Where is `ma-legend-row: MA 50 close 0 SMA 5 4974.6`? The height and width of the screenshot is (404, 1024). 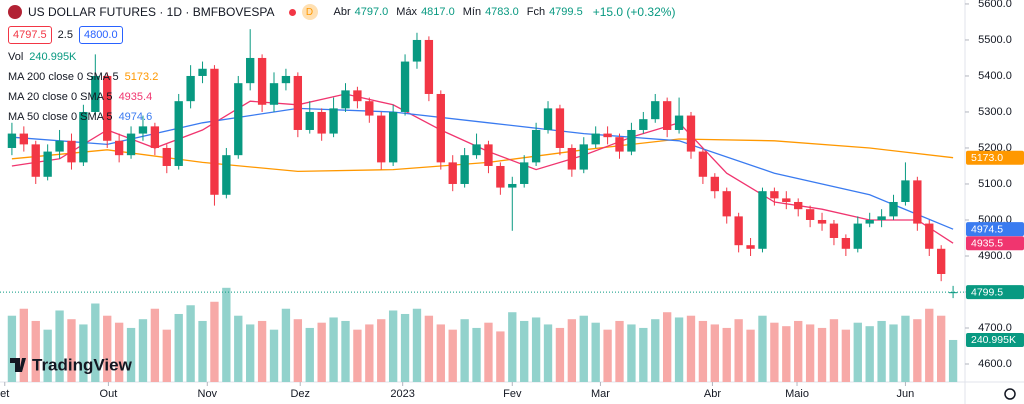
ma-legend-row: MA 50 close 0 SMA 5 4974.6 is located at coordinates (80, 117).